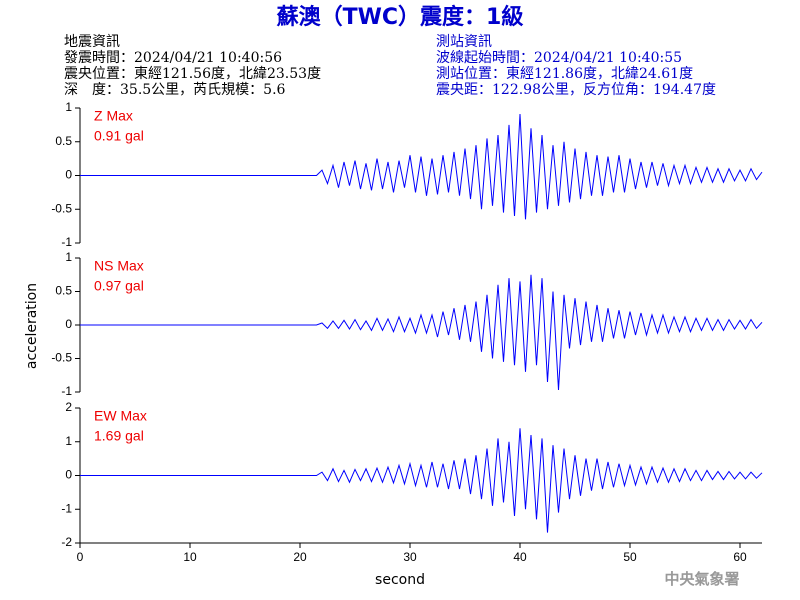 This screenshot has height=600, width=800. I want to click on station-info: 波線起始時間：2024/04/21 10:40:55, so click(559, 58).